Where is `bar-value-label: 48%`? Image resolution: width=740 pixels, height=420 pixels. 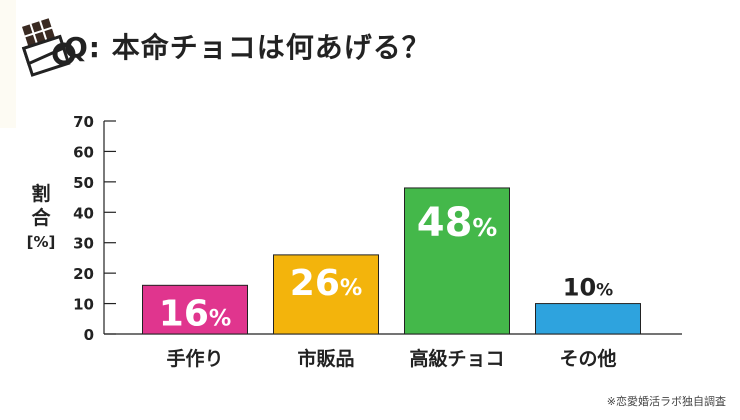 bar-value-label: 48% is located at coordinates (457, 223).